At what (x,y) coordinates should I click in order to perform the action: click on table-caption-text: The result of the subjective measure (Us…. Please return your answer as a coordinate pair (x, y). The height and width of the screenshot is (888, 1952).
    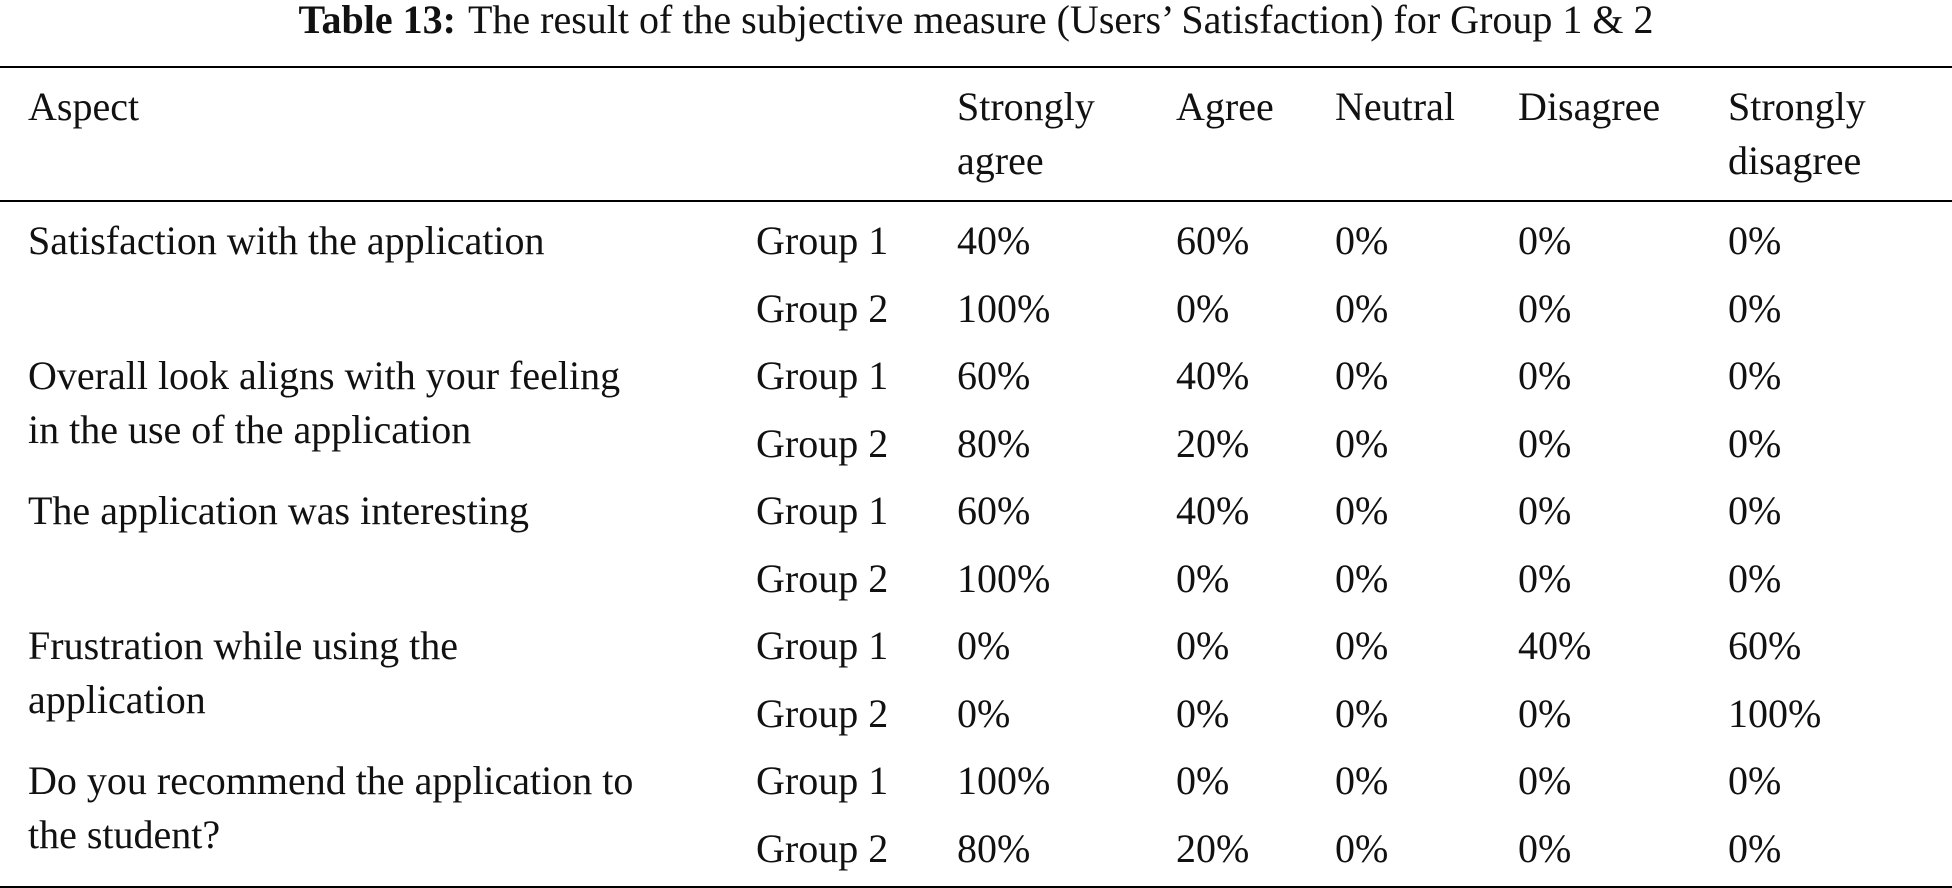
    Looking at the image, I should click on (1060, 21).